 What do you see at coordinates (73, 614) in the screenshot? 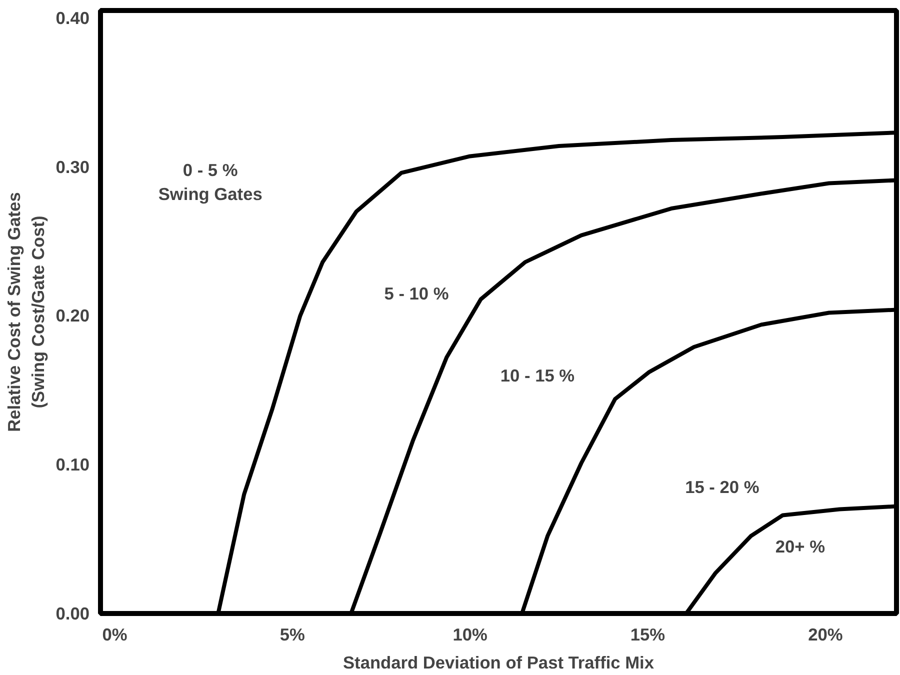
I see `y-tick-label: 0.00` at bounding box center [73, 614].